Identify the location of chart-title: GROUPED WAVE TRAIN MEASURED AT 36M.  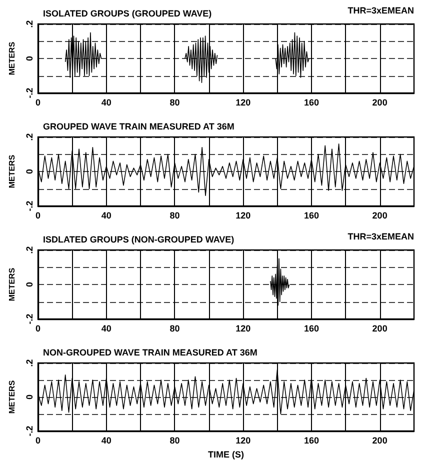
(138, 127).